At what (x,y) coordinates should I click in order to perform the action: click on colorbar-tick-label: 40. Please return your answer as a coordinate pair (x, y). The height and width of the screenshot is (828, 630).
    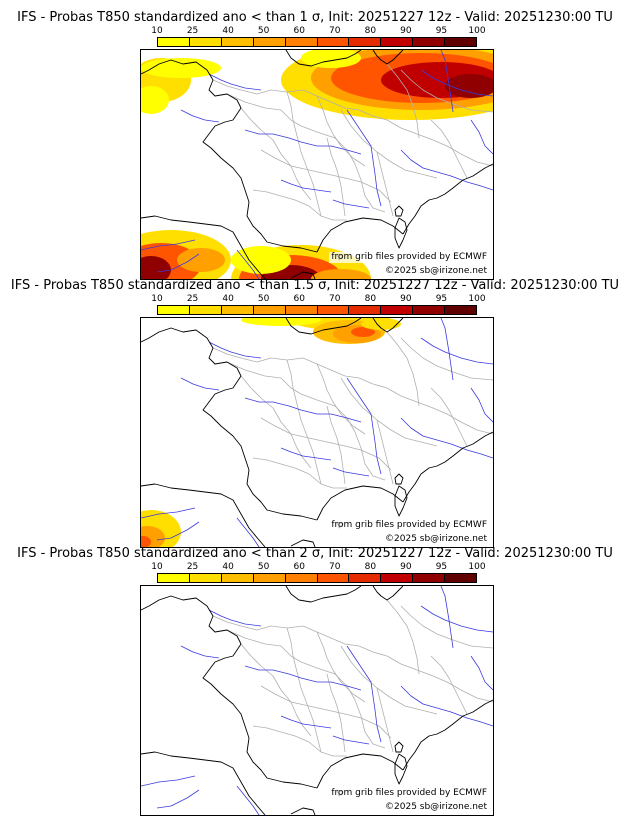
    Looking at the image, I should click on (228, 31).